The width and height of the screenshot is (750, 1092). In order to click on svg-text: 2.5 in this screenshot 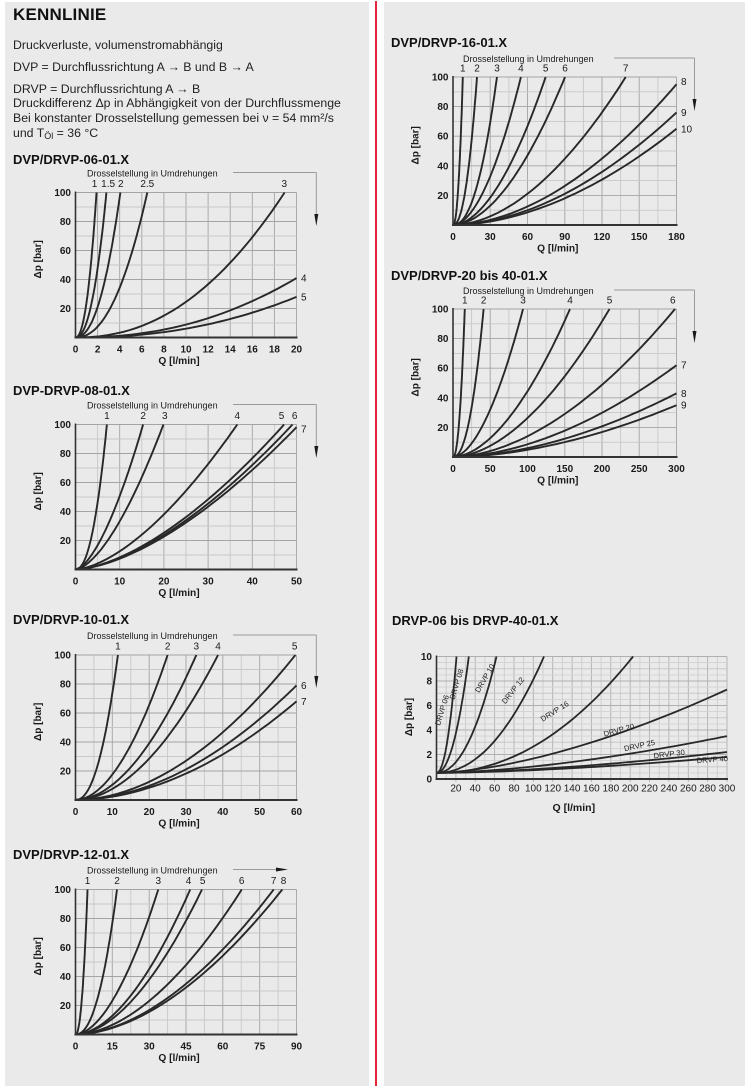, I will do `click(147, 184)`.